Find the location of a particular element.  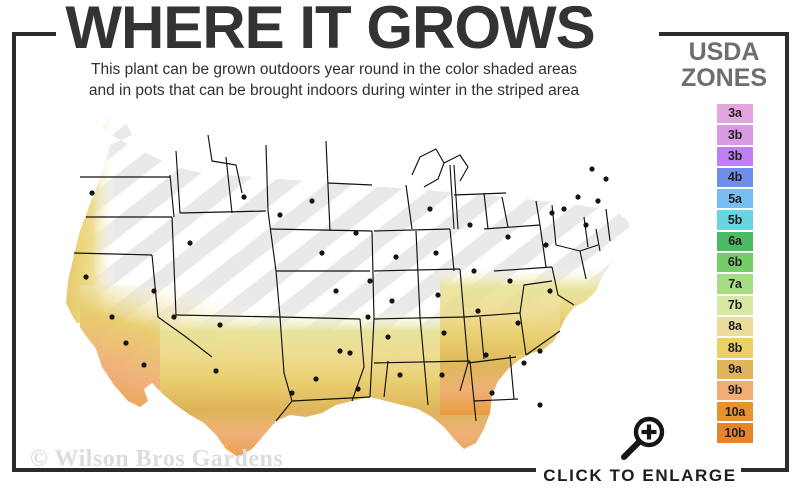

zone-swatch-8a: 8a is located at coordinates (735, 326).